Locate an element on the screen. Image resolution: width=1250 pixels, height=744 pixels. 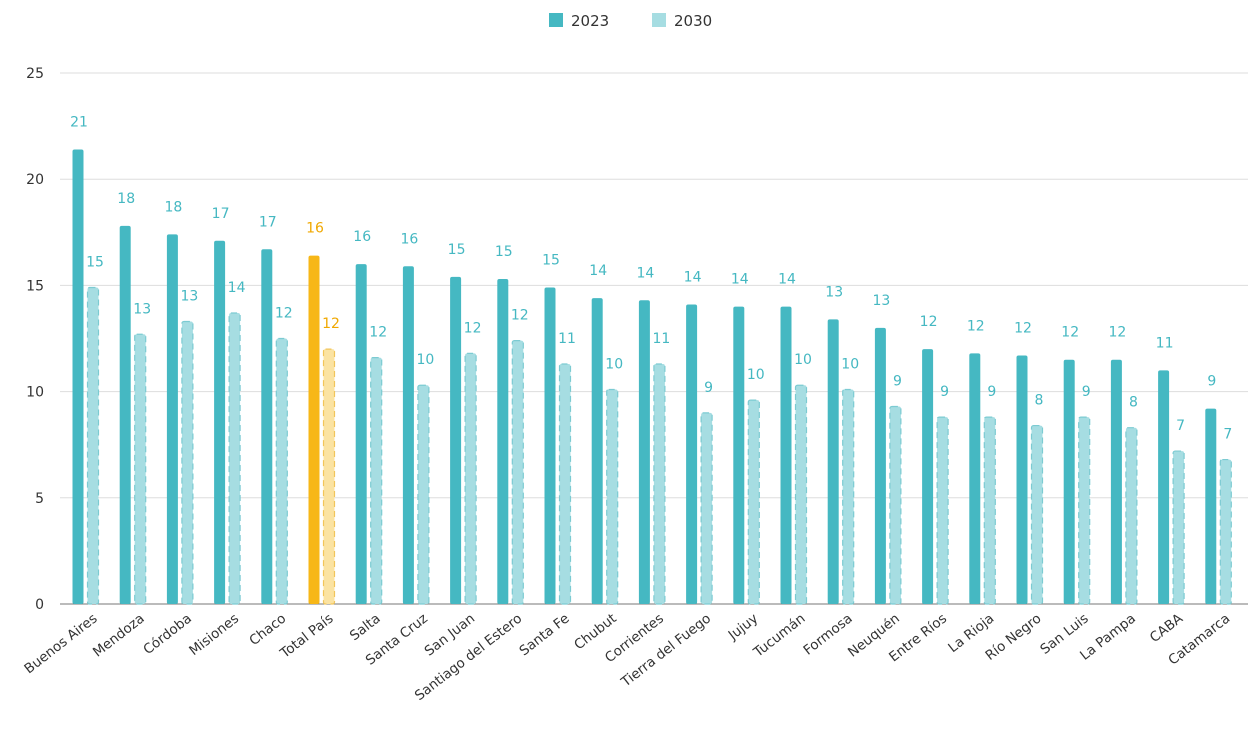
legend-label-2023: 2023 is located at coordinates (590, 21).